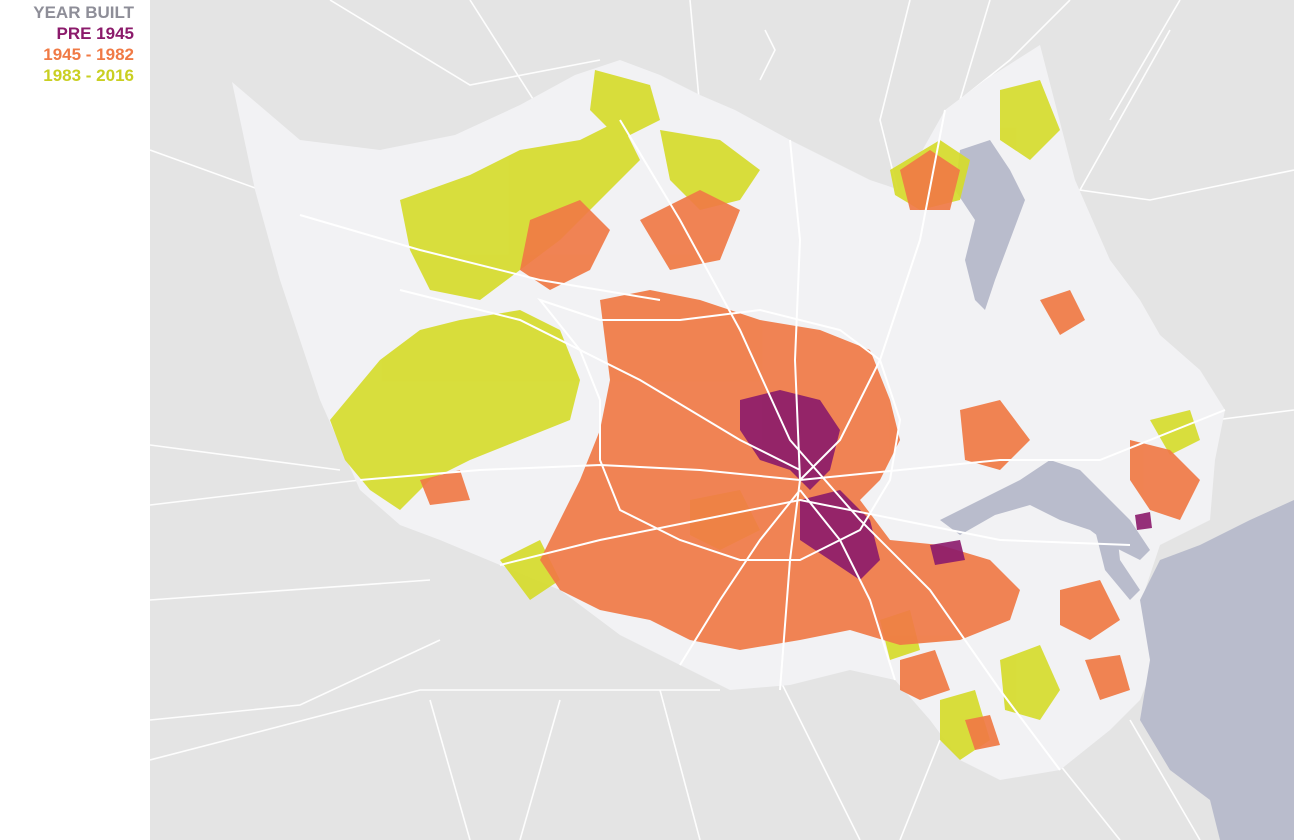 The image size is (1294, 840). What do you see at coordinates (95, 33) in the screenshot?
I see `legend-item-pre-1945: PRE 1945` at bounding box center [95, 33].